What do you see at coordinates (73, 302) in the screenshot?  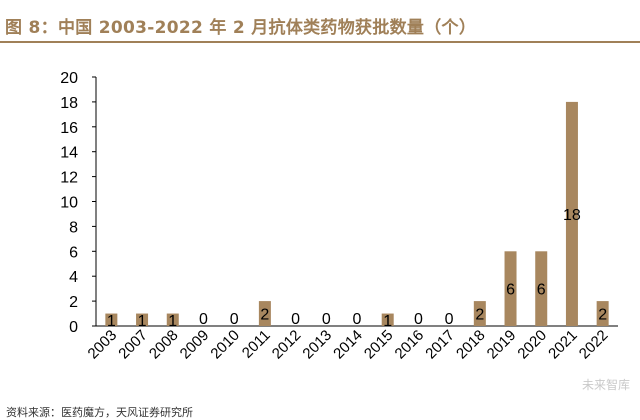 I see `y-tick-label: 2` at bounding box center [73, 302].